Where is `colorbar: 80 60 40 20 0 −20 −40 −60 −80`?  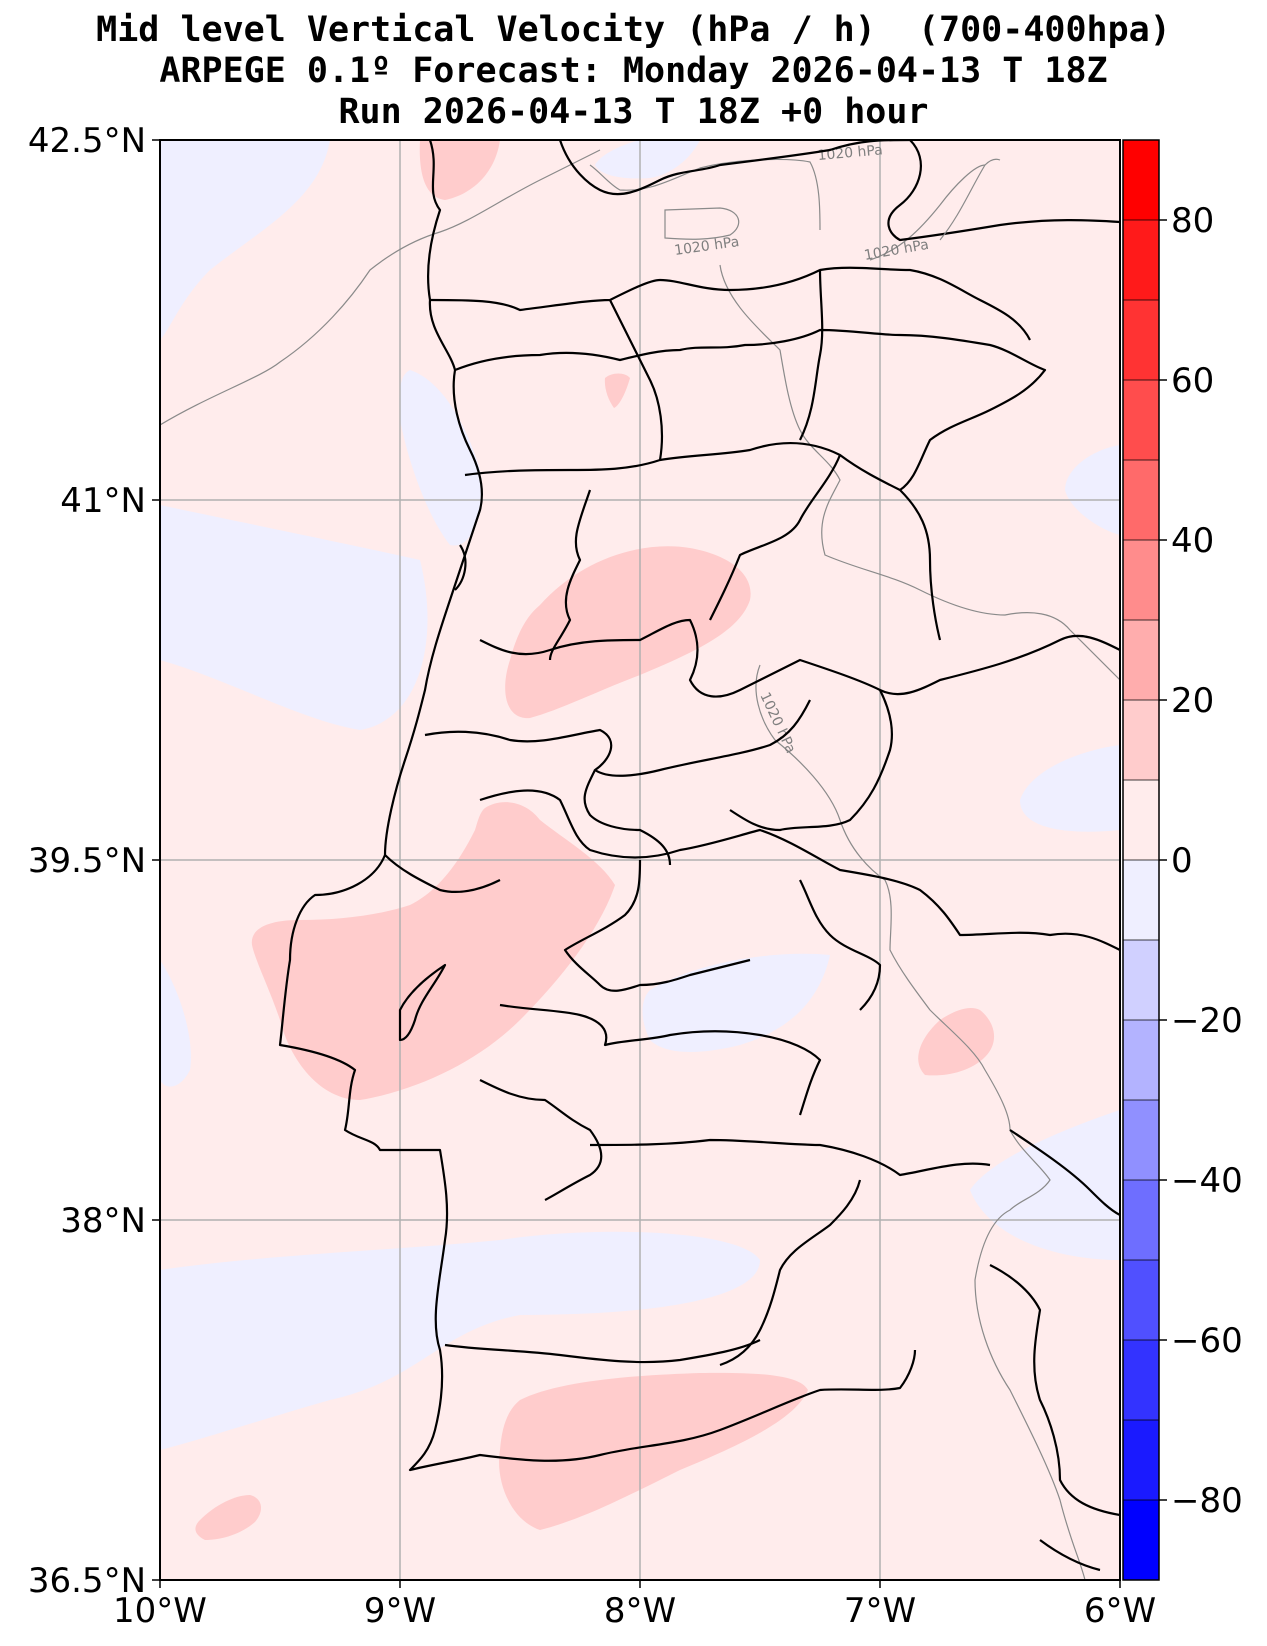 colorbar: 80 60 40 20 0 −20 −40 −60 −80 is located at coordinates (1183, 860).